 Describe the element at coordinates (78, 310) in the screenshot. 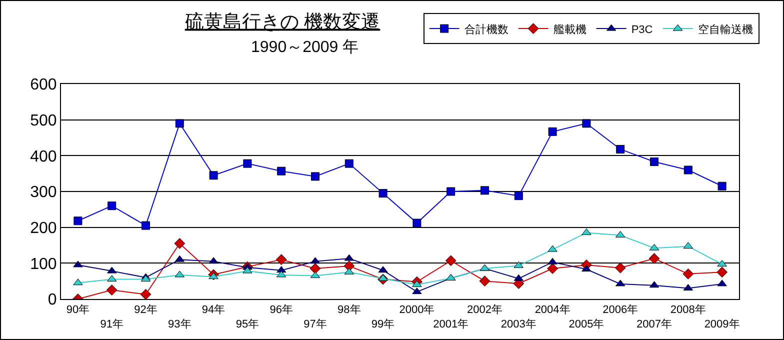

I see `x-tick-label: 90年` at that location.